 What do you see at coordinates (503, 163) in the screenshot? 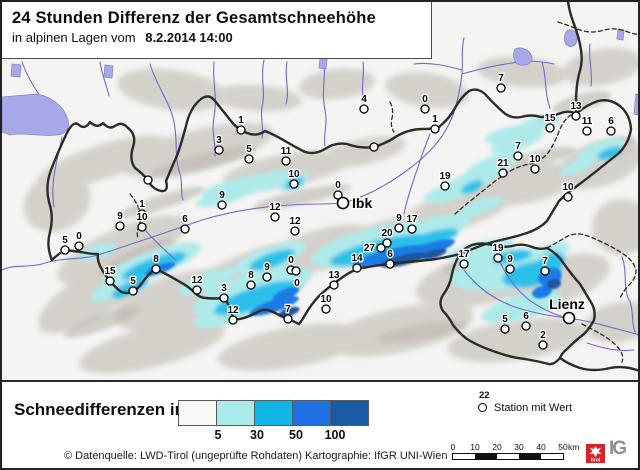
I see `station-value-label: 21` at bounding box center [503, 163].